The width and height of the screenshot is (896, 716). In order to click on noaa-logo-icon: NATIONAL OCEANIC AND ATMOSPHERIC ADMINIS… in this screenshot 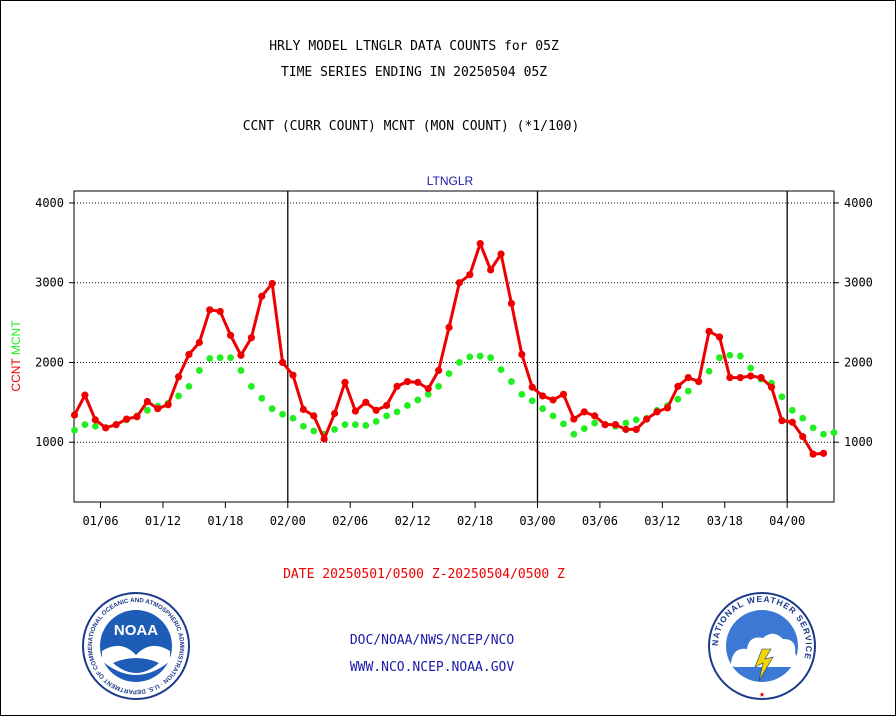, I will do `click(135, 645)`.